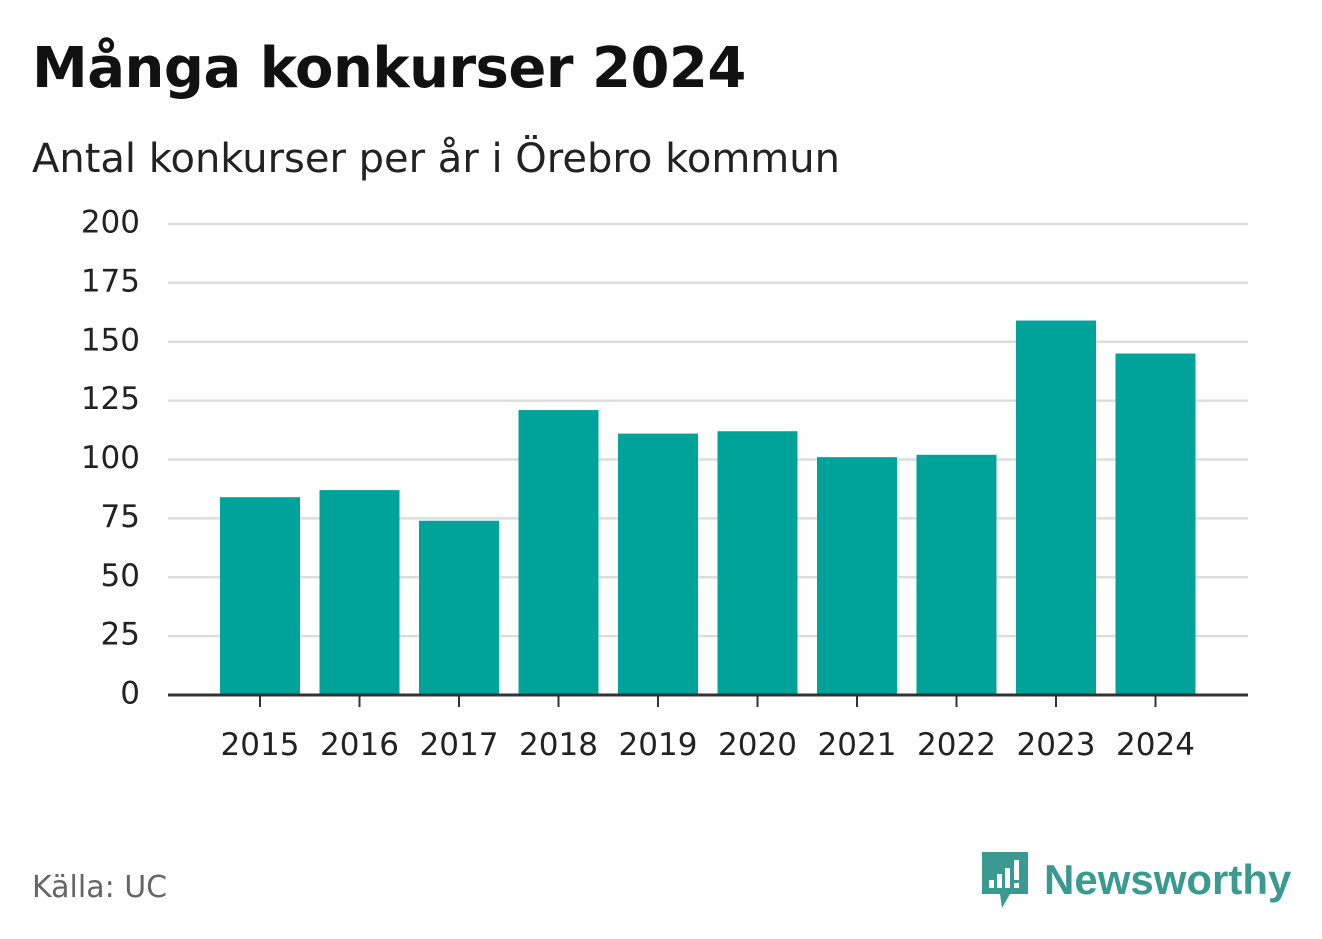  I want to click on bar-2023, so click(1056, 507).